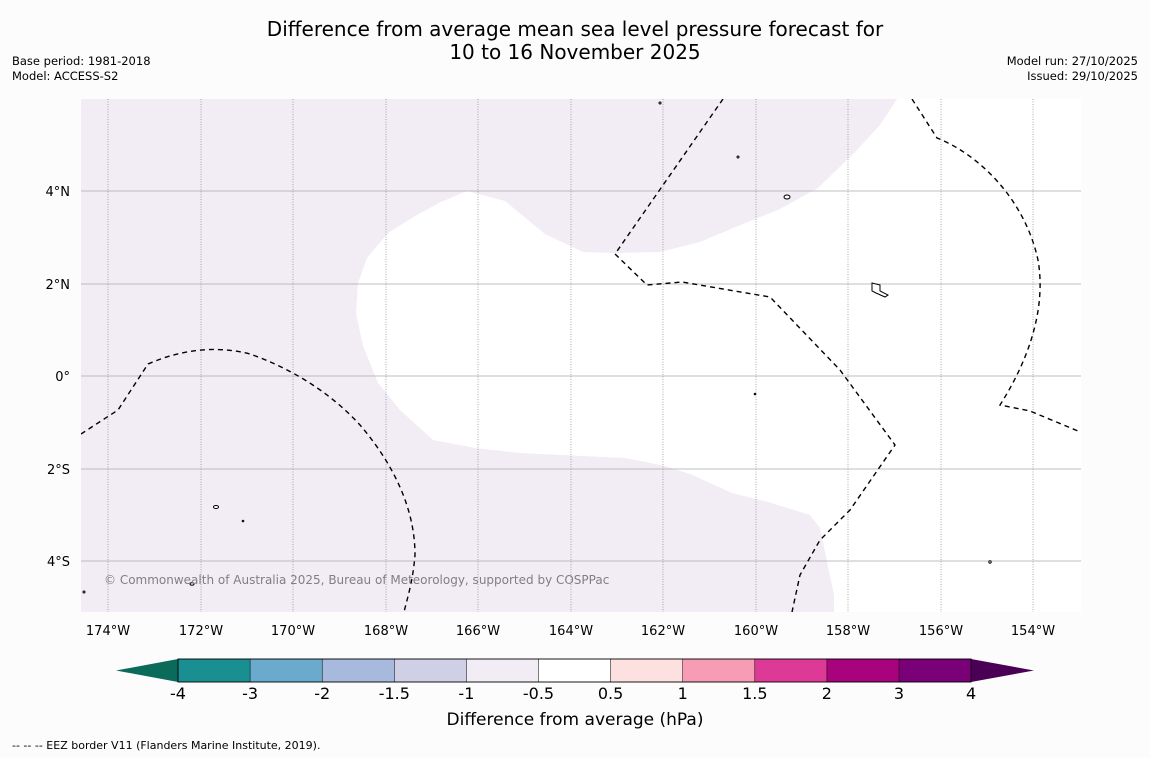 The height and width of the screenshot is (758, 1150). I want to click on model-run: Model run: 27/10/2025, so click(1072, 61).